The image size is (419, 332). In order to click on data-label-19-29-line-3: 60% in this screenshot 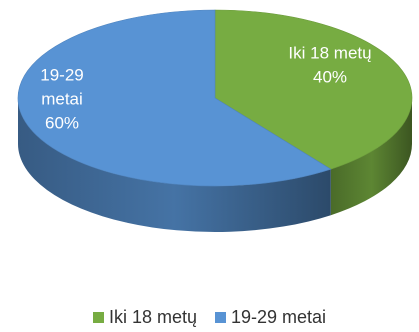, I will do `click(62, 122)`.